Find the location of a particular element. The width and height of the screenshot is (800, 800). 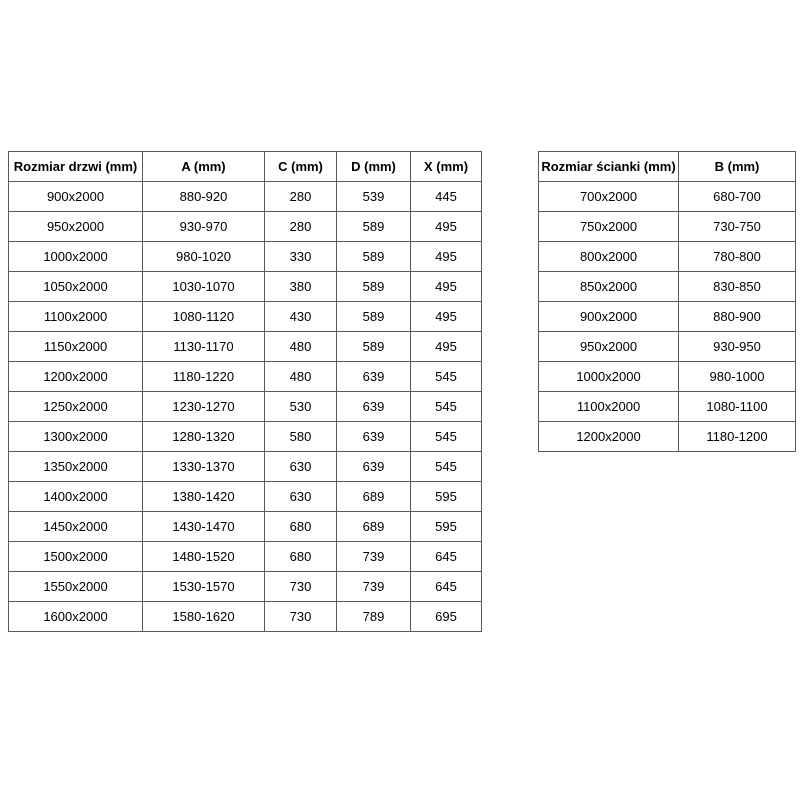

table-cell: 1430-1470 is located at coordinates (203, 526).